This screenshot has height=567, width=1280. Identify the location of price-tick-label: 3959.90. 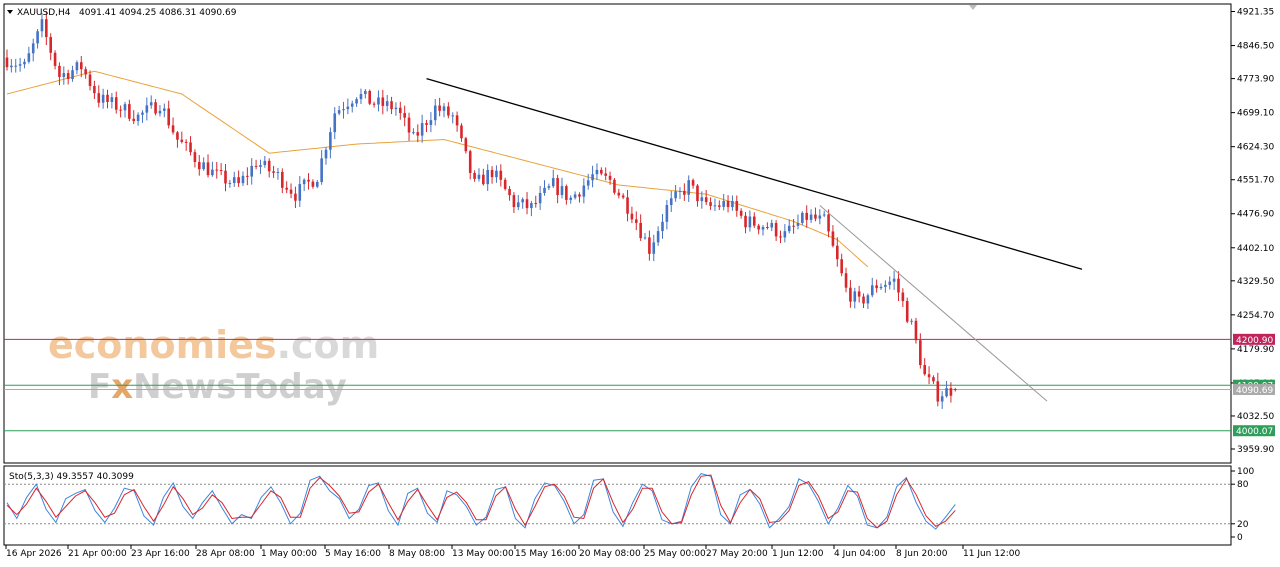
(1255, 450).